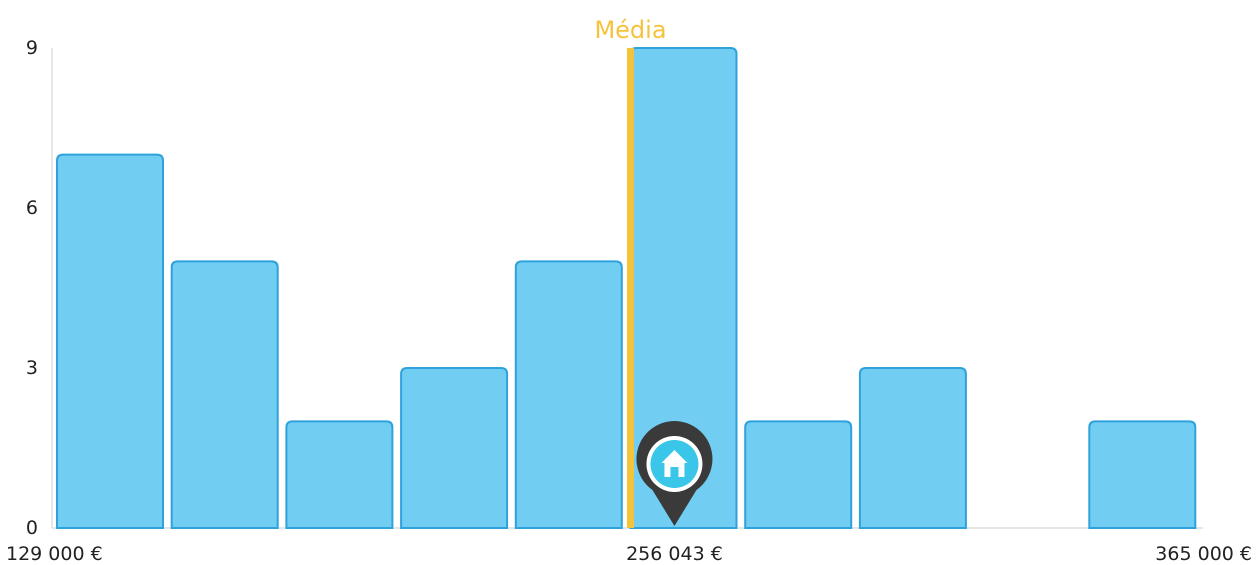  What do you see at coordinates (32, 48) in the screenshot?
I see `y-tick-label: 9` at bounding box center [32, 48].